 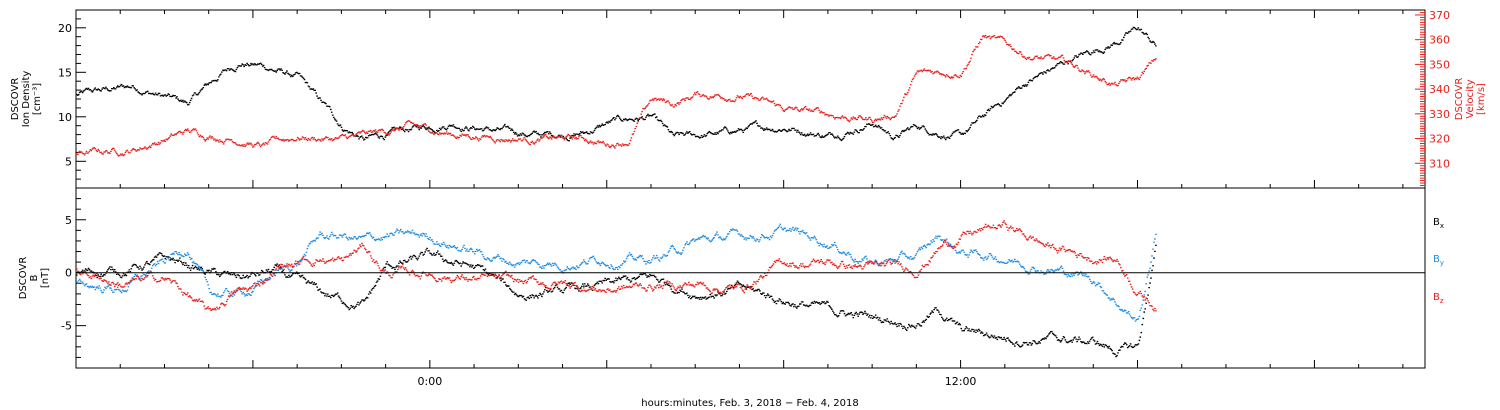 What do you see at coordinates (1432, 98) in the screenshot?
I see `top-right-axis-ticks: 310 320 330 340 350 360 370` at bounding box center [1432, 98].